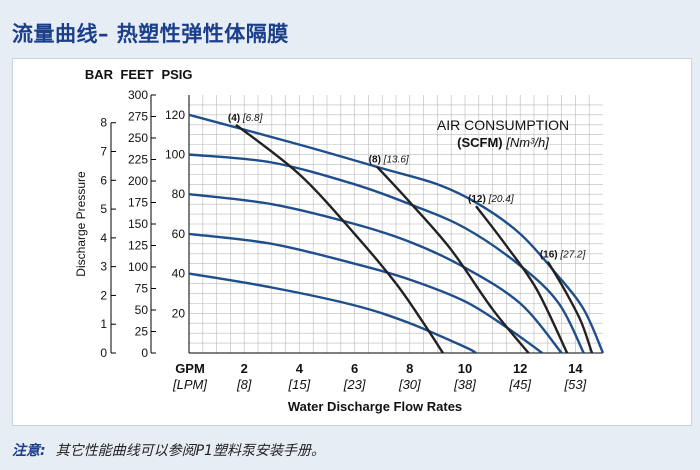  Describe the element at coordinates (572, 255) in the screenshot. I see `air-curve-metric: [27.2]` at that location.